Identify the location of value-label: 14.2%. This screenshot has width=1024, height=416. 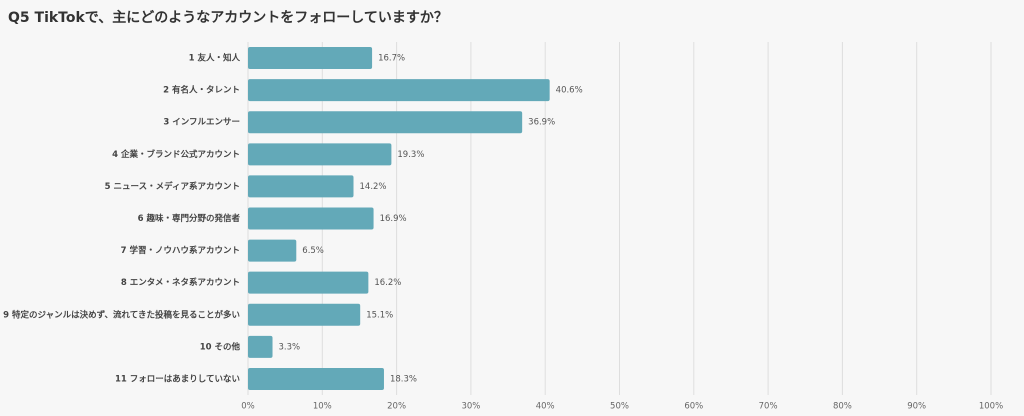
(373, 187).